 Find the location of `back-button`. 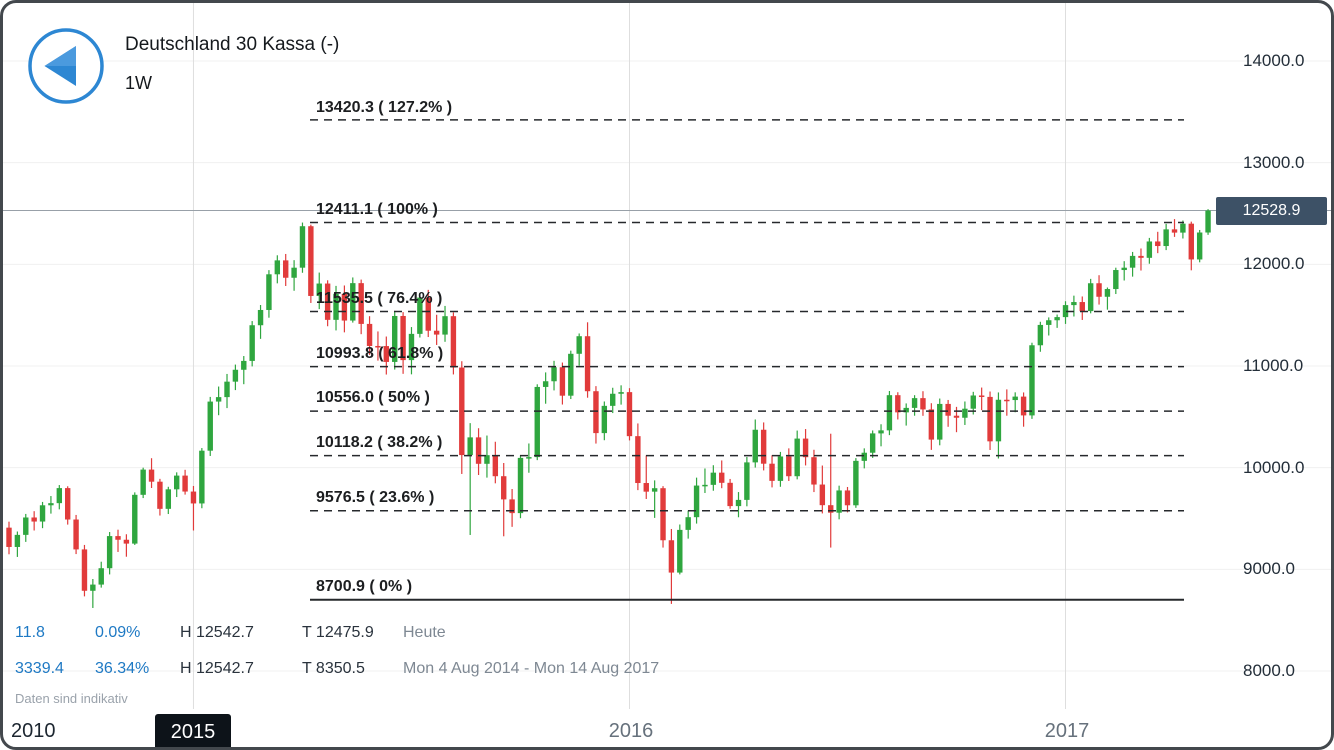

back-button is located at coordinates (66, 66).